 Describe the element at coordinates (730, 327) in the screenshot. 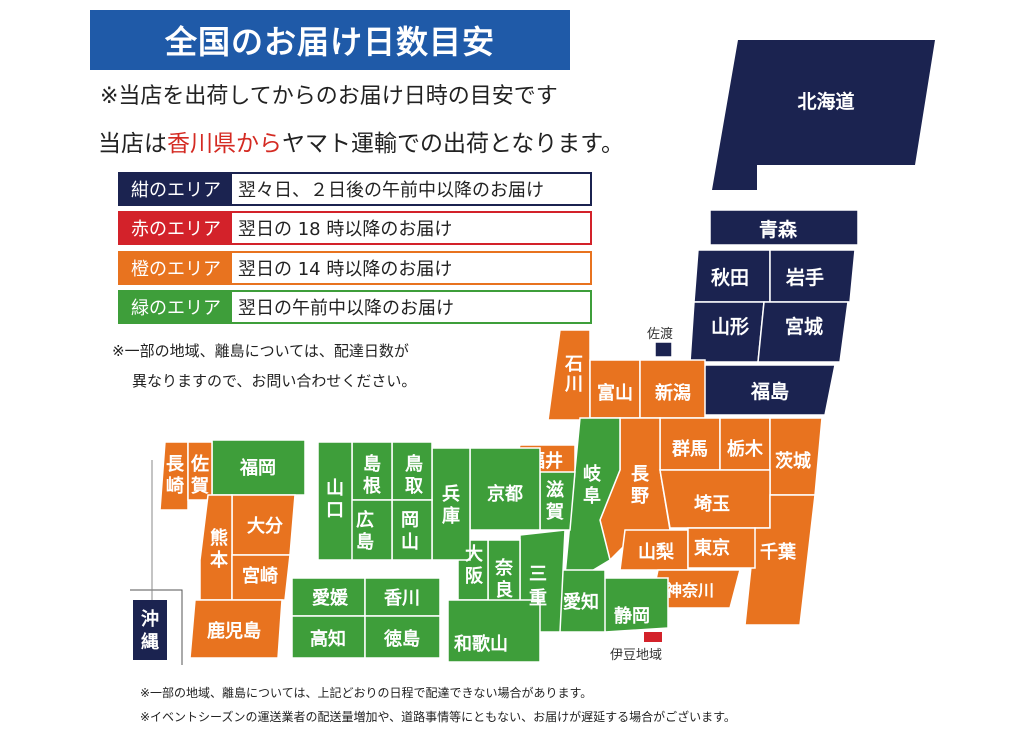

I see `label-yamagata: 山形` at that location.